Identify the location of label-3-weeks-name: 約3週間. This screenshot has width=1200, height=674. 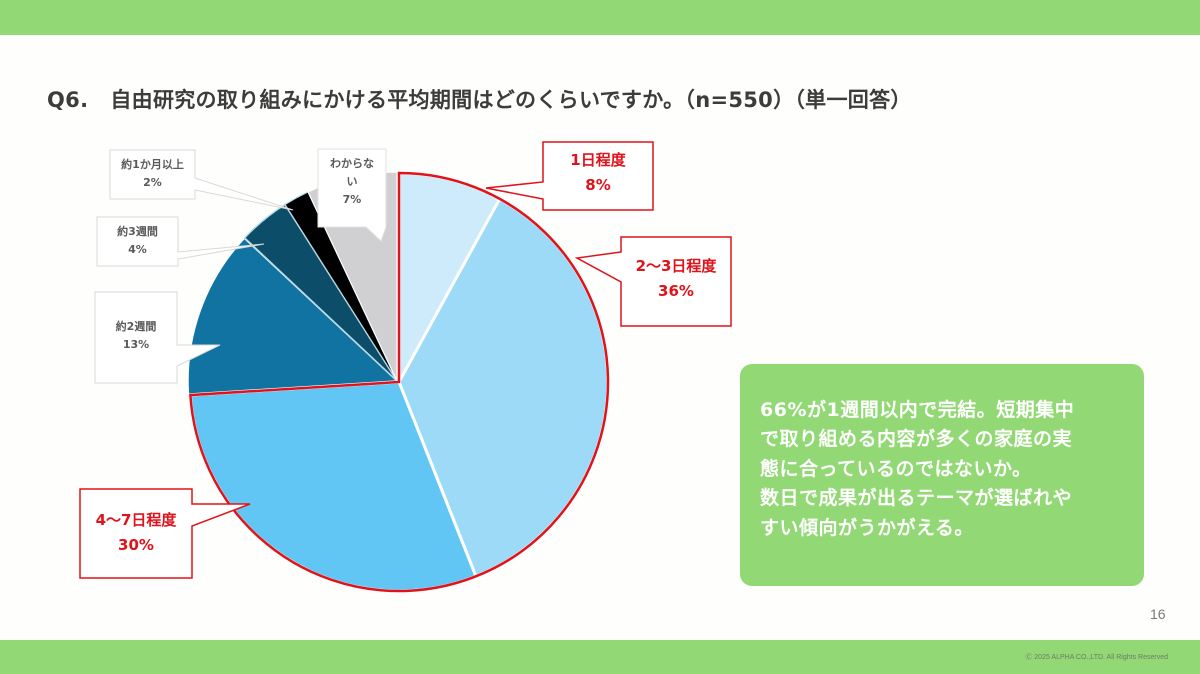
(137, 231).